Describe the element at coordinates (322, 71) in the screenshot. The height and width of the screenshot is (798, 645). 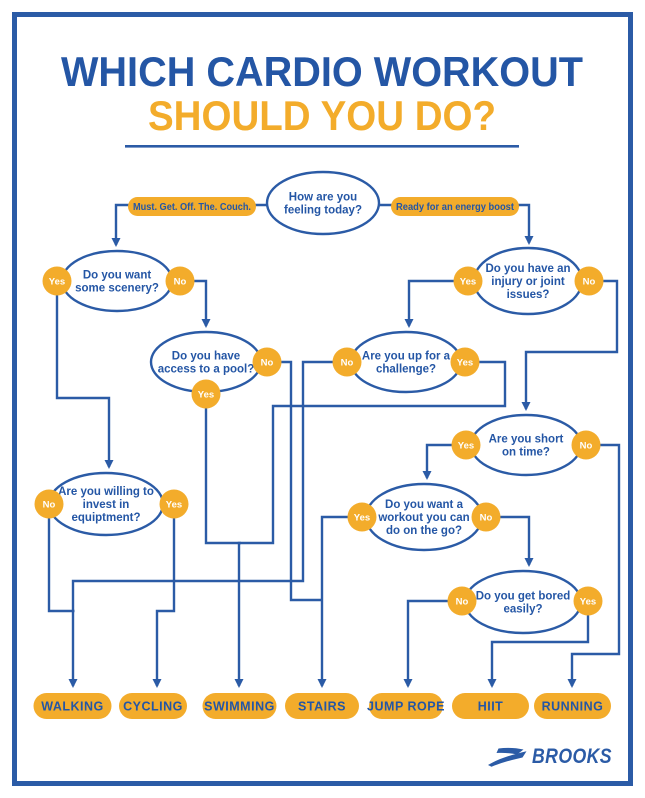
I see `page-title-line-1: WHICH CARDIO WORKOUT` at that location.